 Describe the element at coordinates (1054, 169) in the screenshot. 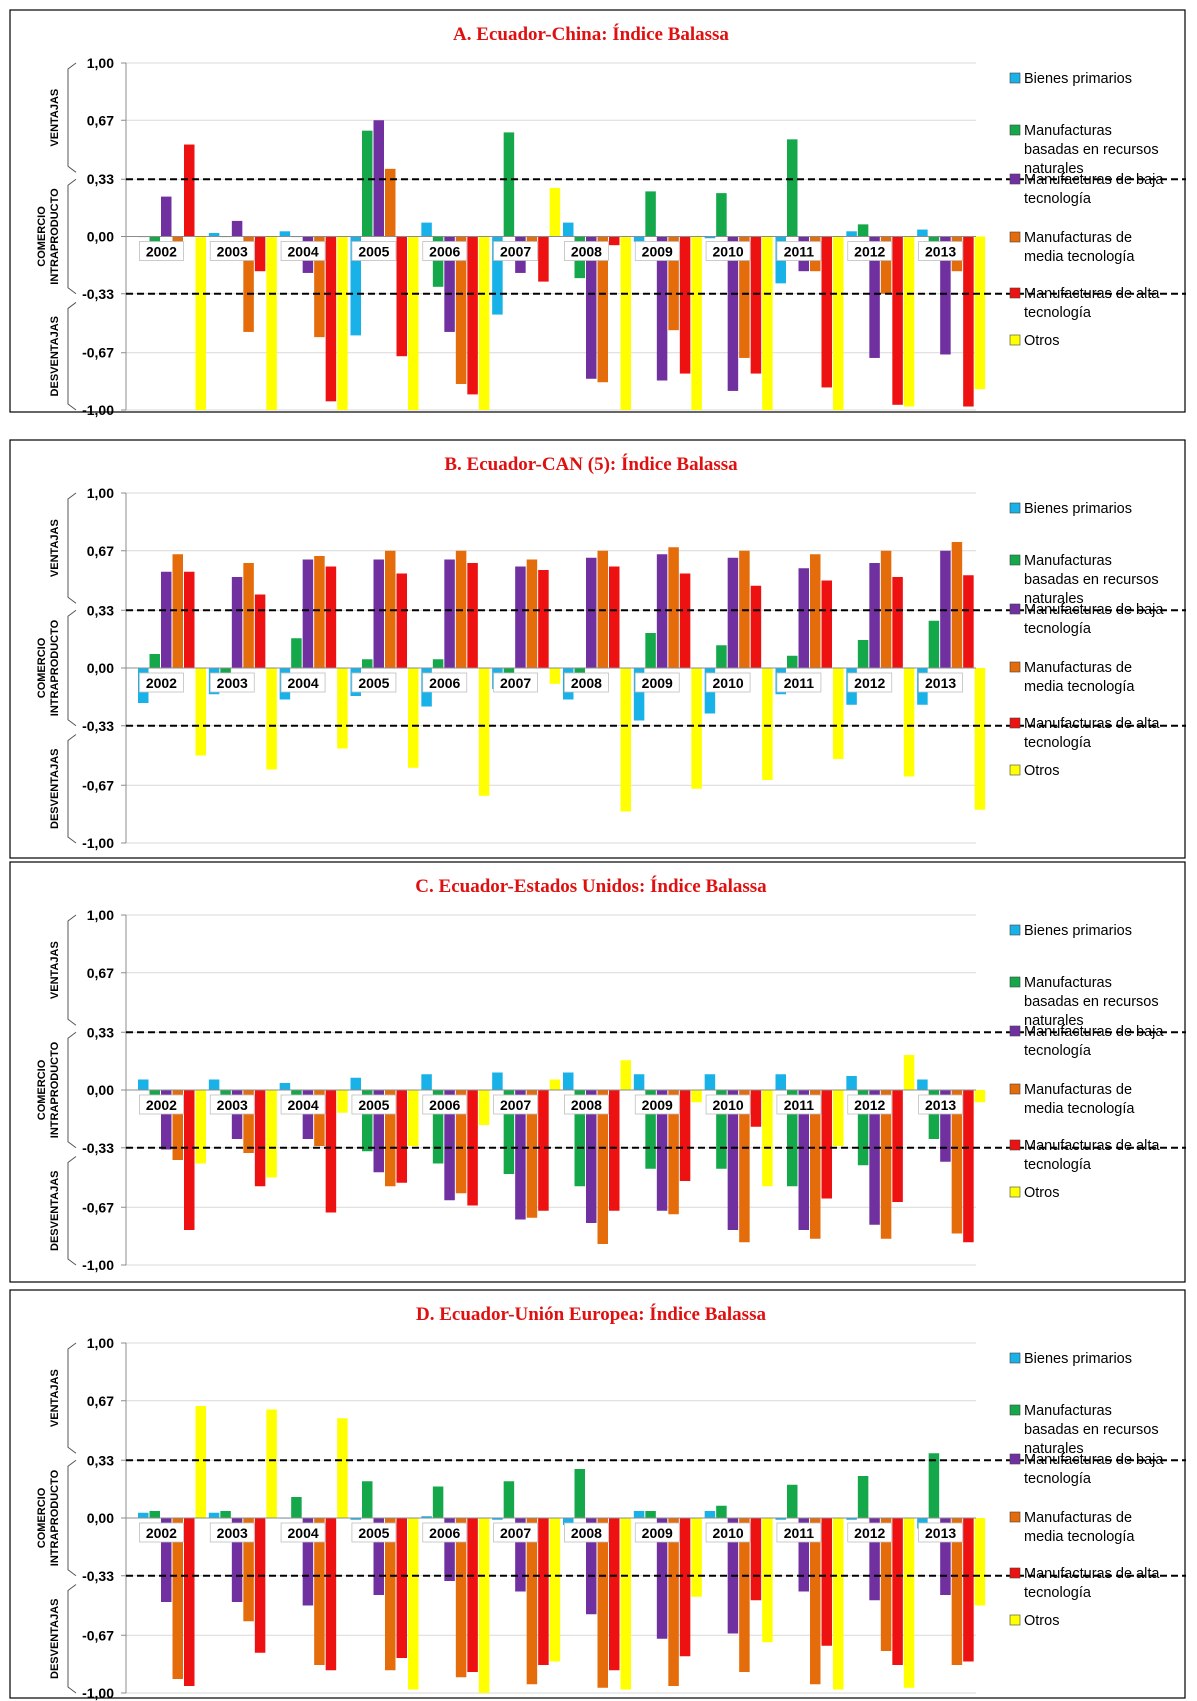

I see `legend-entry-2: naturales` at that location.